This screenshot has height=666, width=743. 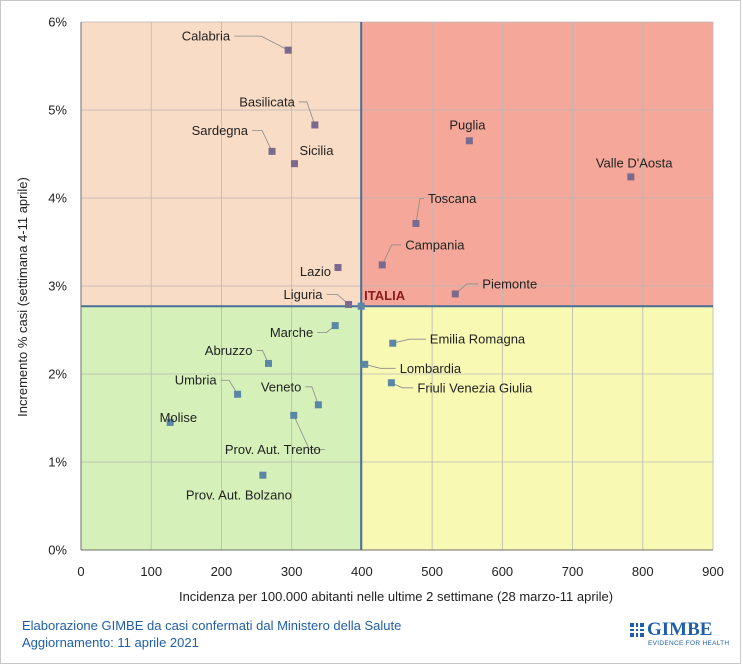 What do you see at coordinates (110, 642) in the screenshot?
I see `footer-update: Aggiornamento: 11 aprile 2021` at bounding box center [110, 642].